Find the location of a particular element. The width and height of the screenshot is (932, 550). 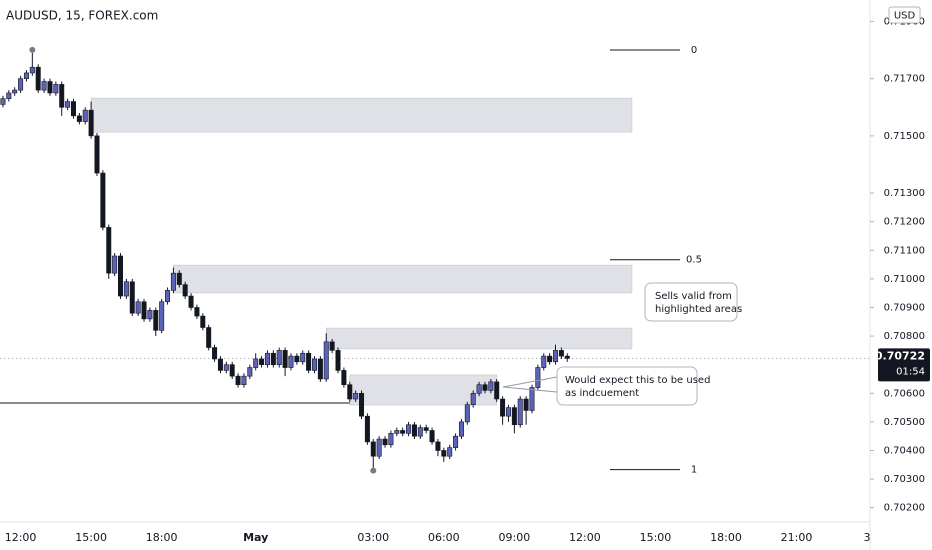

chart-title: AUDUSD, 15, FOREX.com is located at coordinates (82, 16).